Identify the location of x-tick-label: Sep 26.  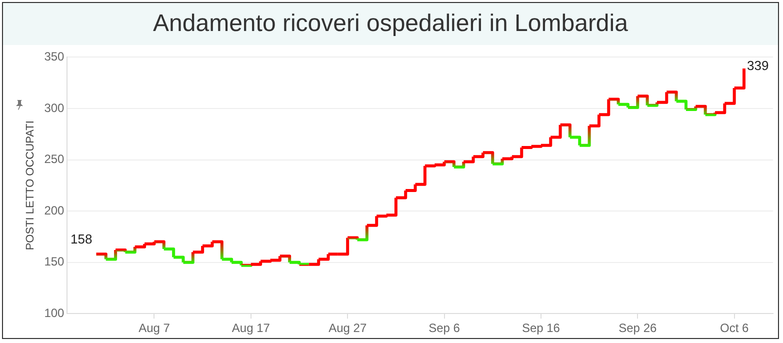
(637, 328).